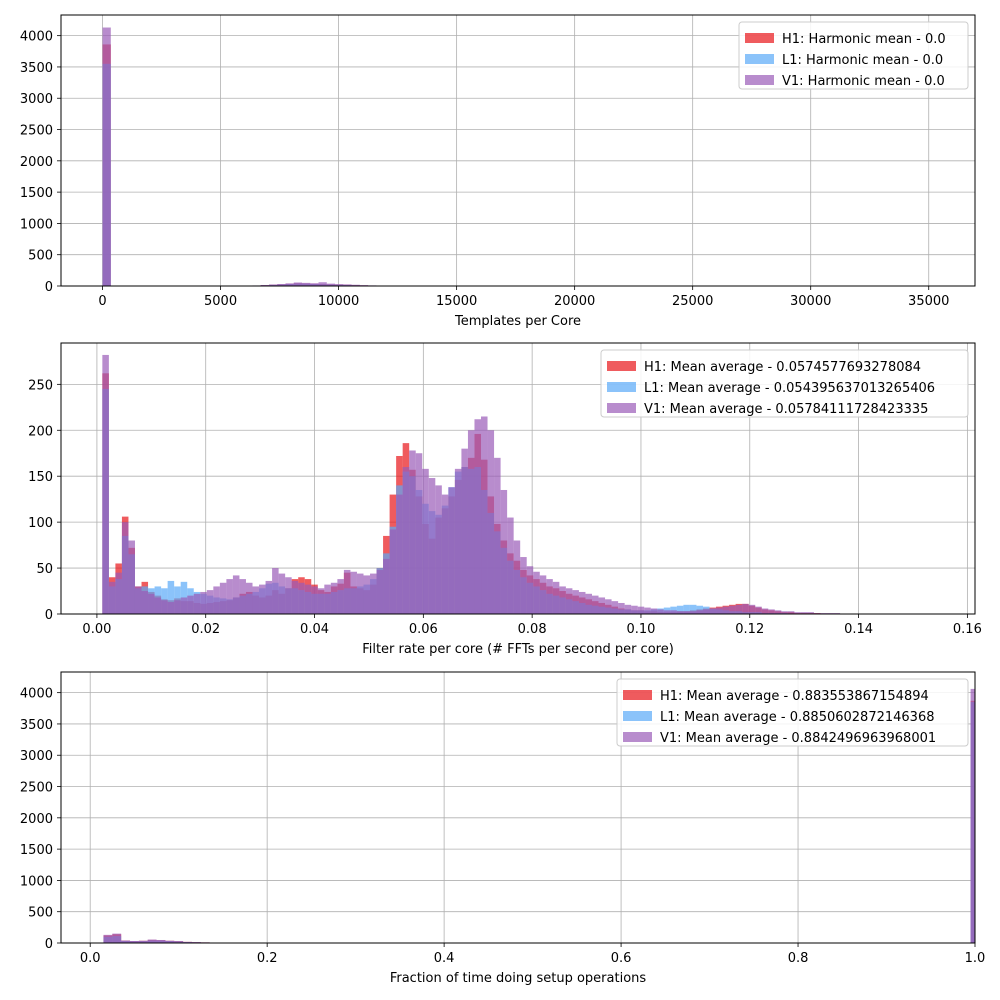 The width and height of the screenshot is (1000, 1000). Describe the element at coordinates (44, 500) in the screenshot. I see `y-axis: 0 50 100 150 200 250` at that location.